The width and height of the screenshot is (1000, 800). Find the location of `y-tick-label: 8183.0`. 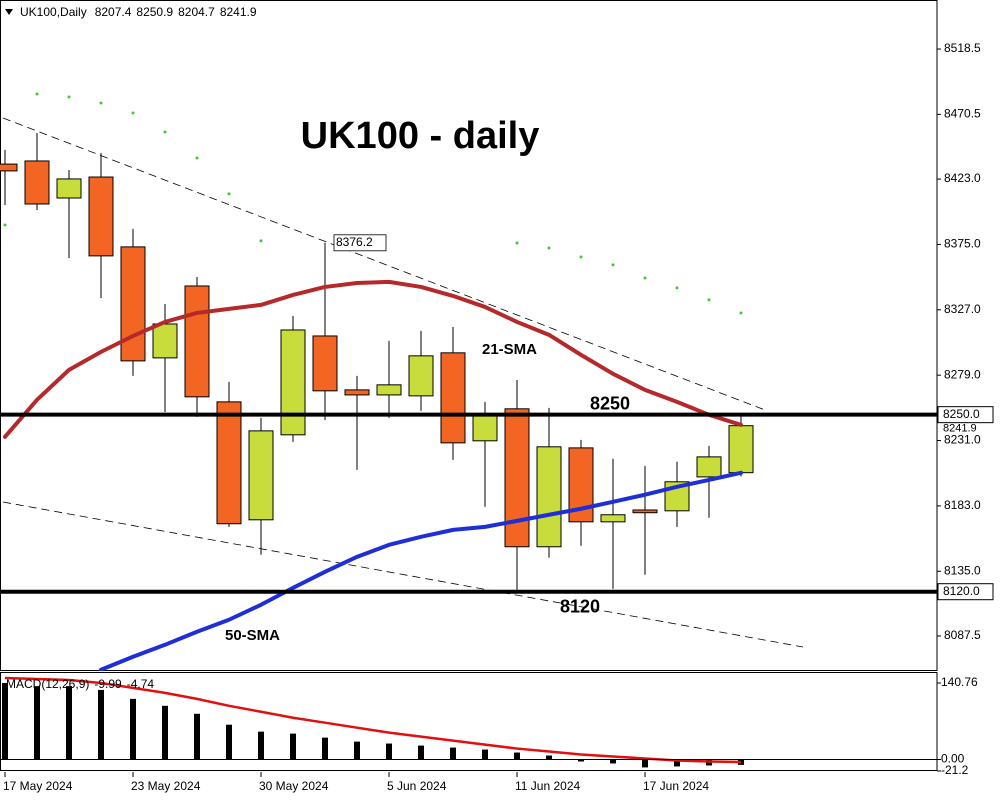

y-tick-label: 8183.0 is located at coordinates (962, 505).